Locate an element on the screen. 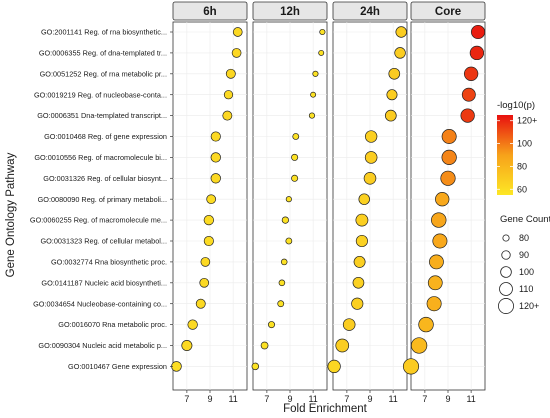 The height and width of the screenshot is (418, 550). y-category-label: GO:0010467 Gene expression is located at coordinates (117, 366).